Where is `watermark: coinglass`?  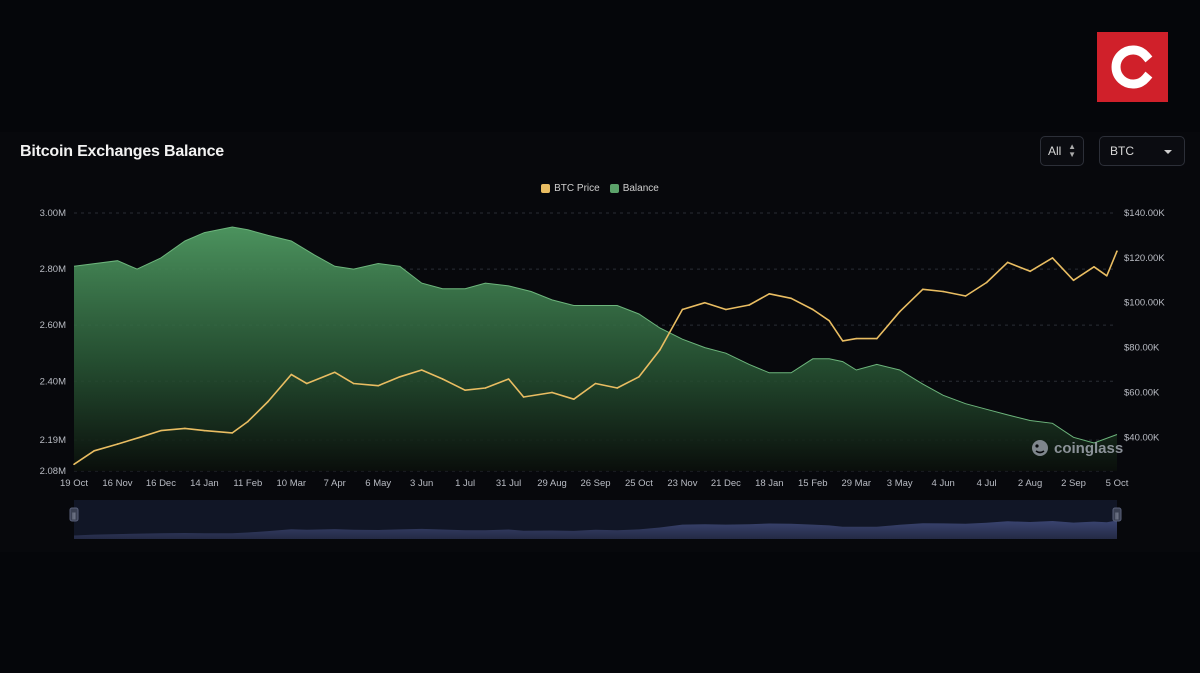
watermark: coinglass is located at coordinates (1076, 448).